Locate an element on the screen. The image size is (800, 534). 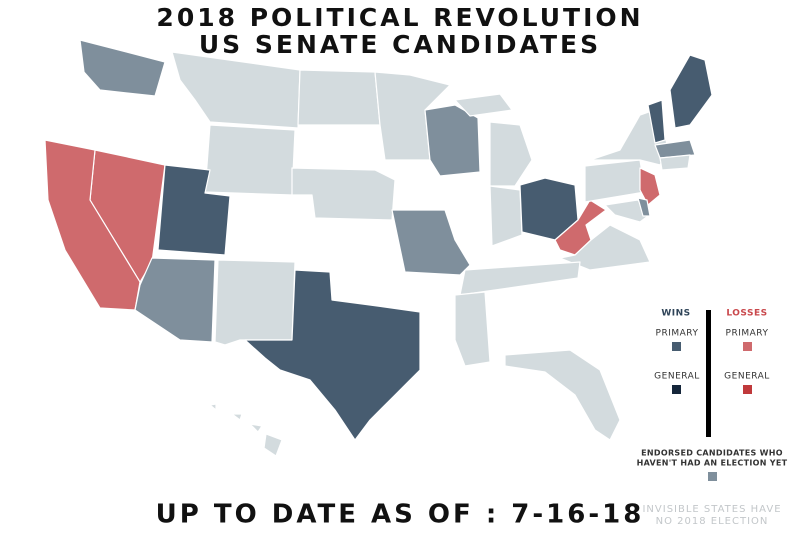
legend-heading: WINS is located at coordinates (675, 314).